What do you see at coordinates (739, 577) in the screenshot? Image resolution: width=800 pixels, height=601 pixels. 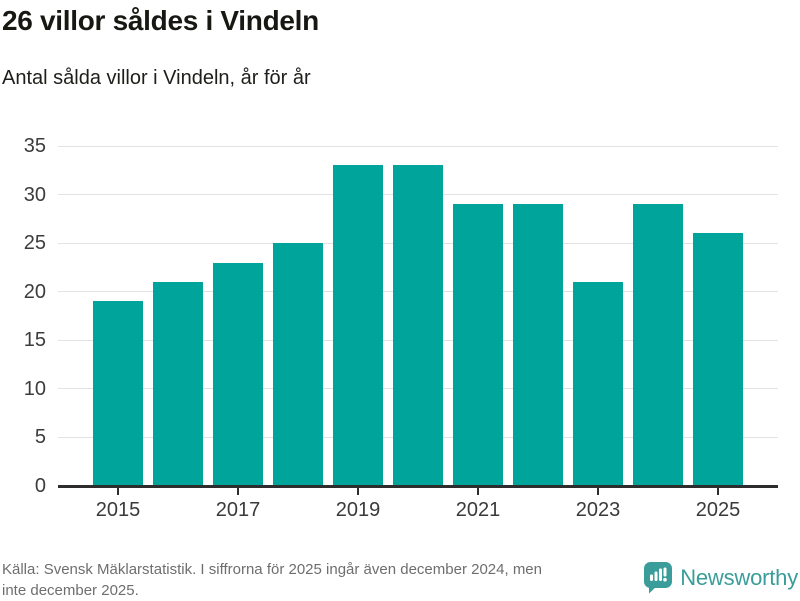 I see `newsworthy-logo-text: Newsworthy` at bounding box center [739, 577].